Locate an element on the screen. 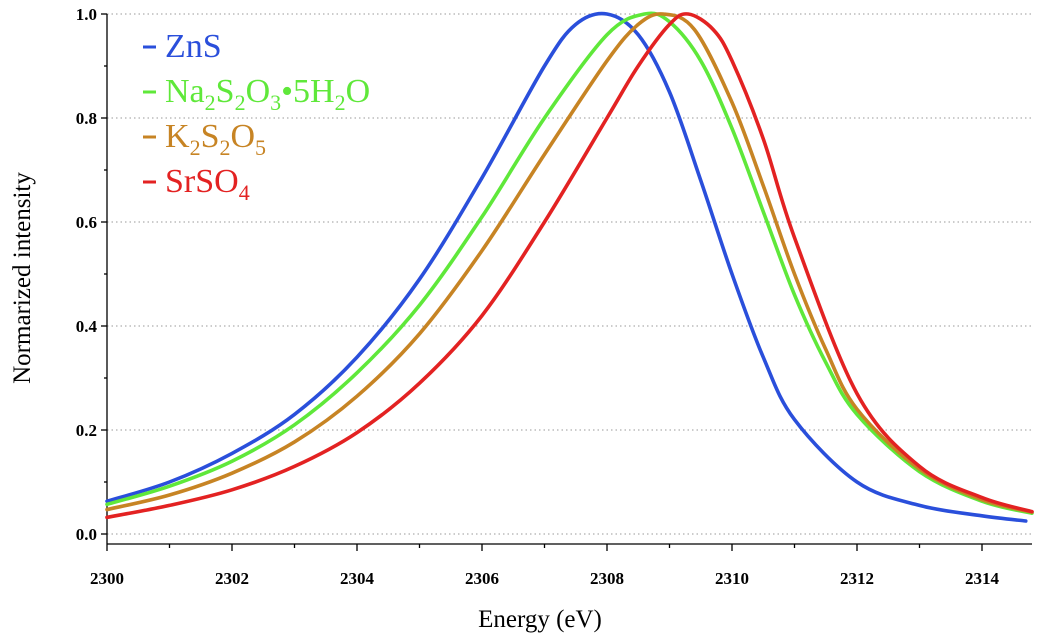  x-tick-label: 2304 is located at coordinates (357, 578).